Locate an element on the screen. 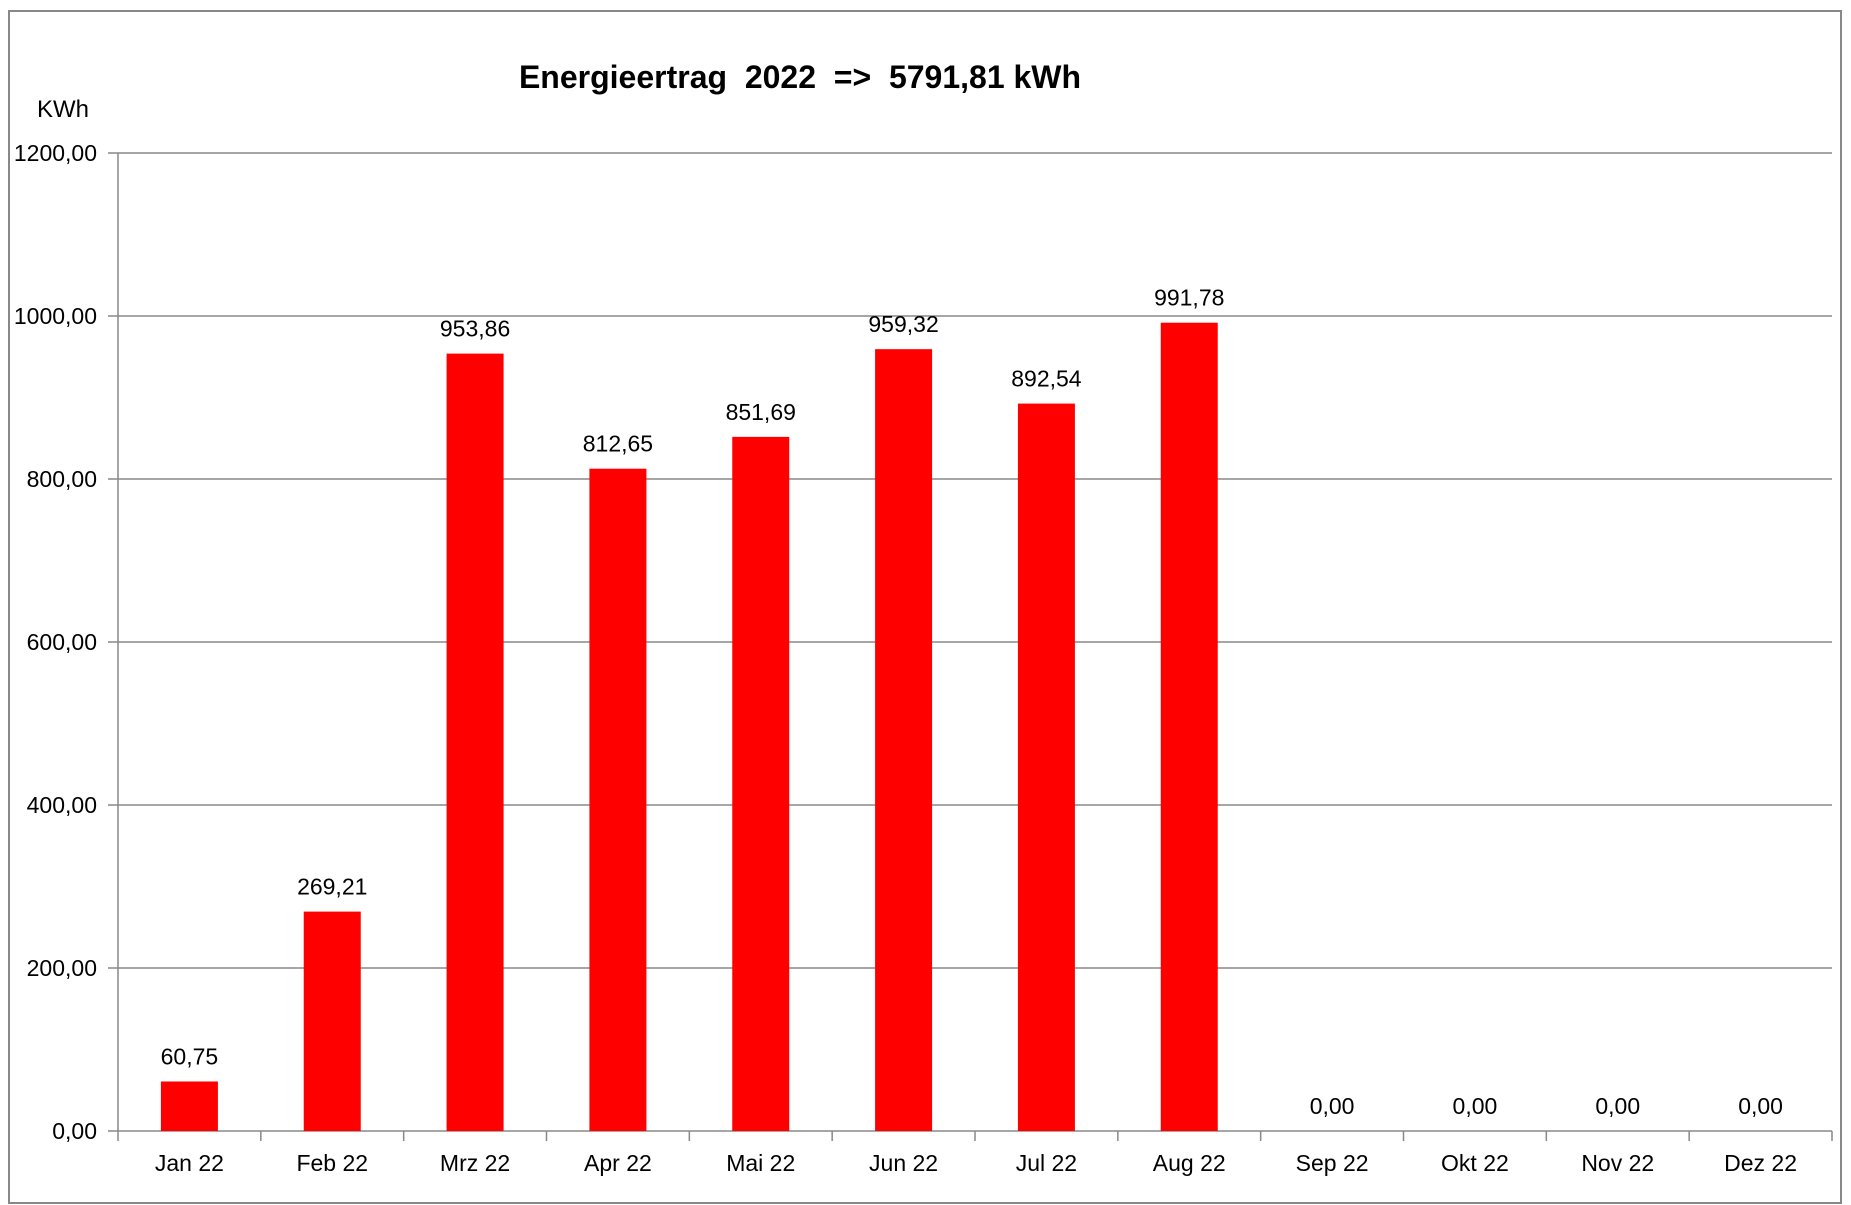 This screenshot has width=1851, height=1205. x-tick-label: Feb 22 is located at coordinates (332, 1163).